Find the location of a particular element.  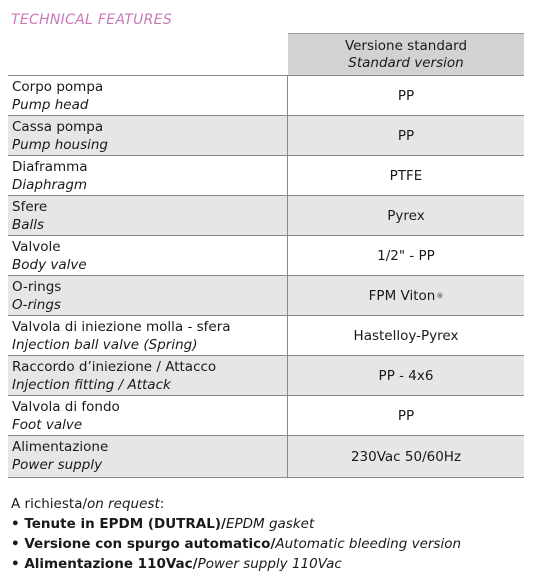

row-label-cell: Valvola di fondo Foot valve is located at coordinates (148, 415).